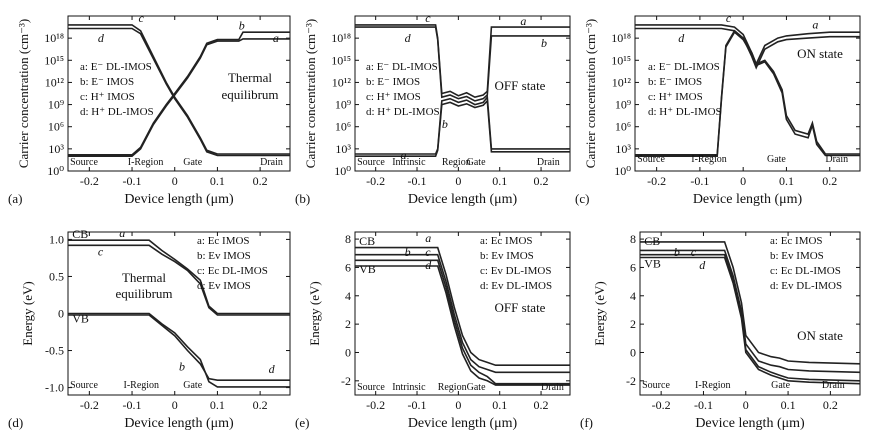  What do you see at coordinates (586, 422) in the screenshot?
I see `panel-label: (f)` at bounding box center [586, 422].